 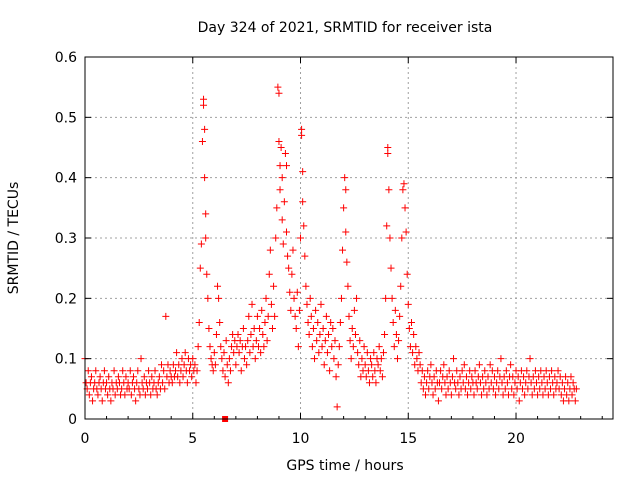 I want to click on y-tick-label: 0.1, so click(x=66, y=360).